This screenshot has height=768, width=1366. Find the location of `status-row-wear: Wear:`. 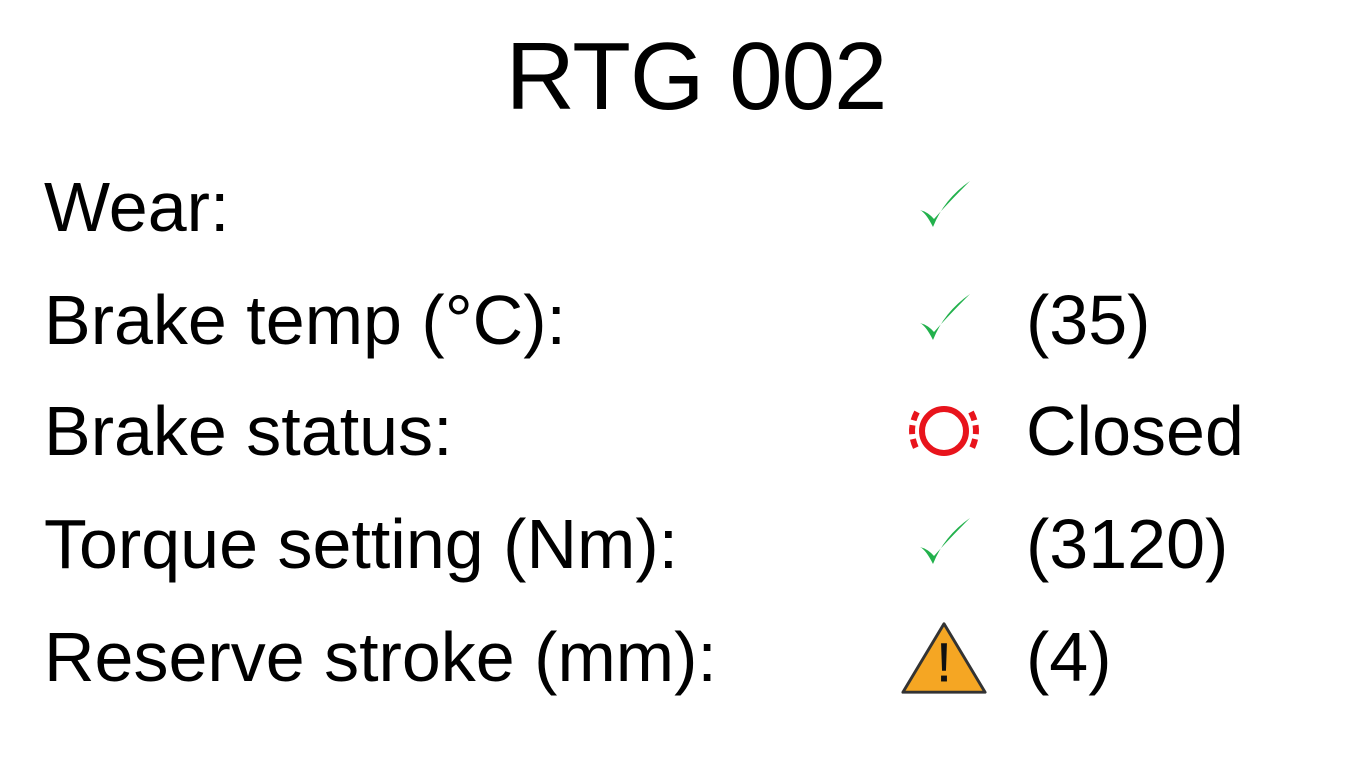

status-row-wear: Wear: is located at coordinates (694, 207).